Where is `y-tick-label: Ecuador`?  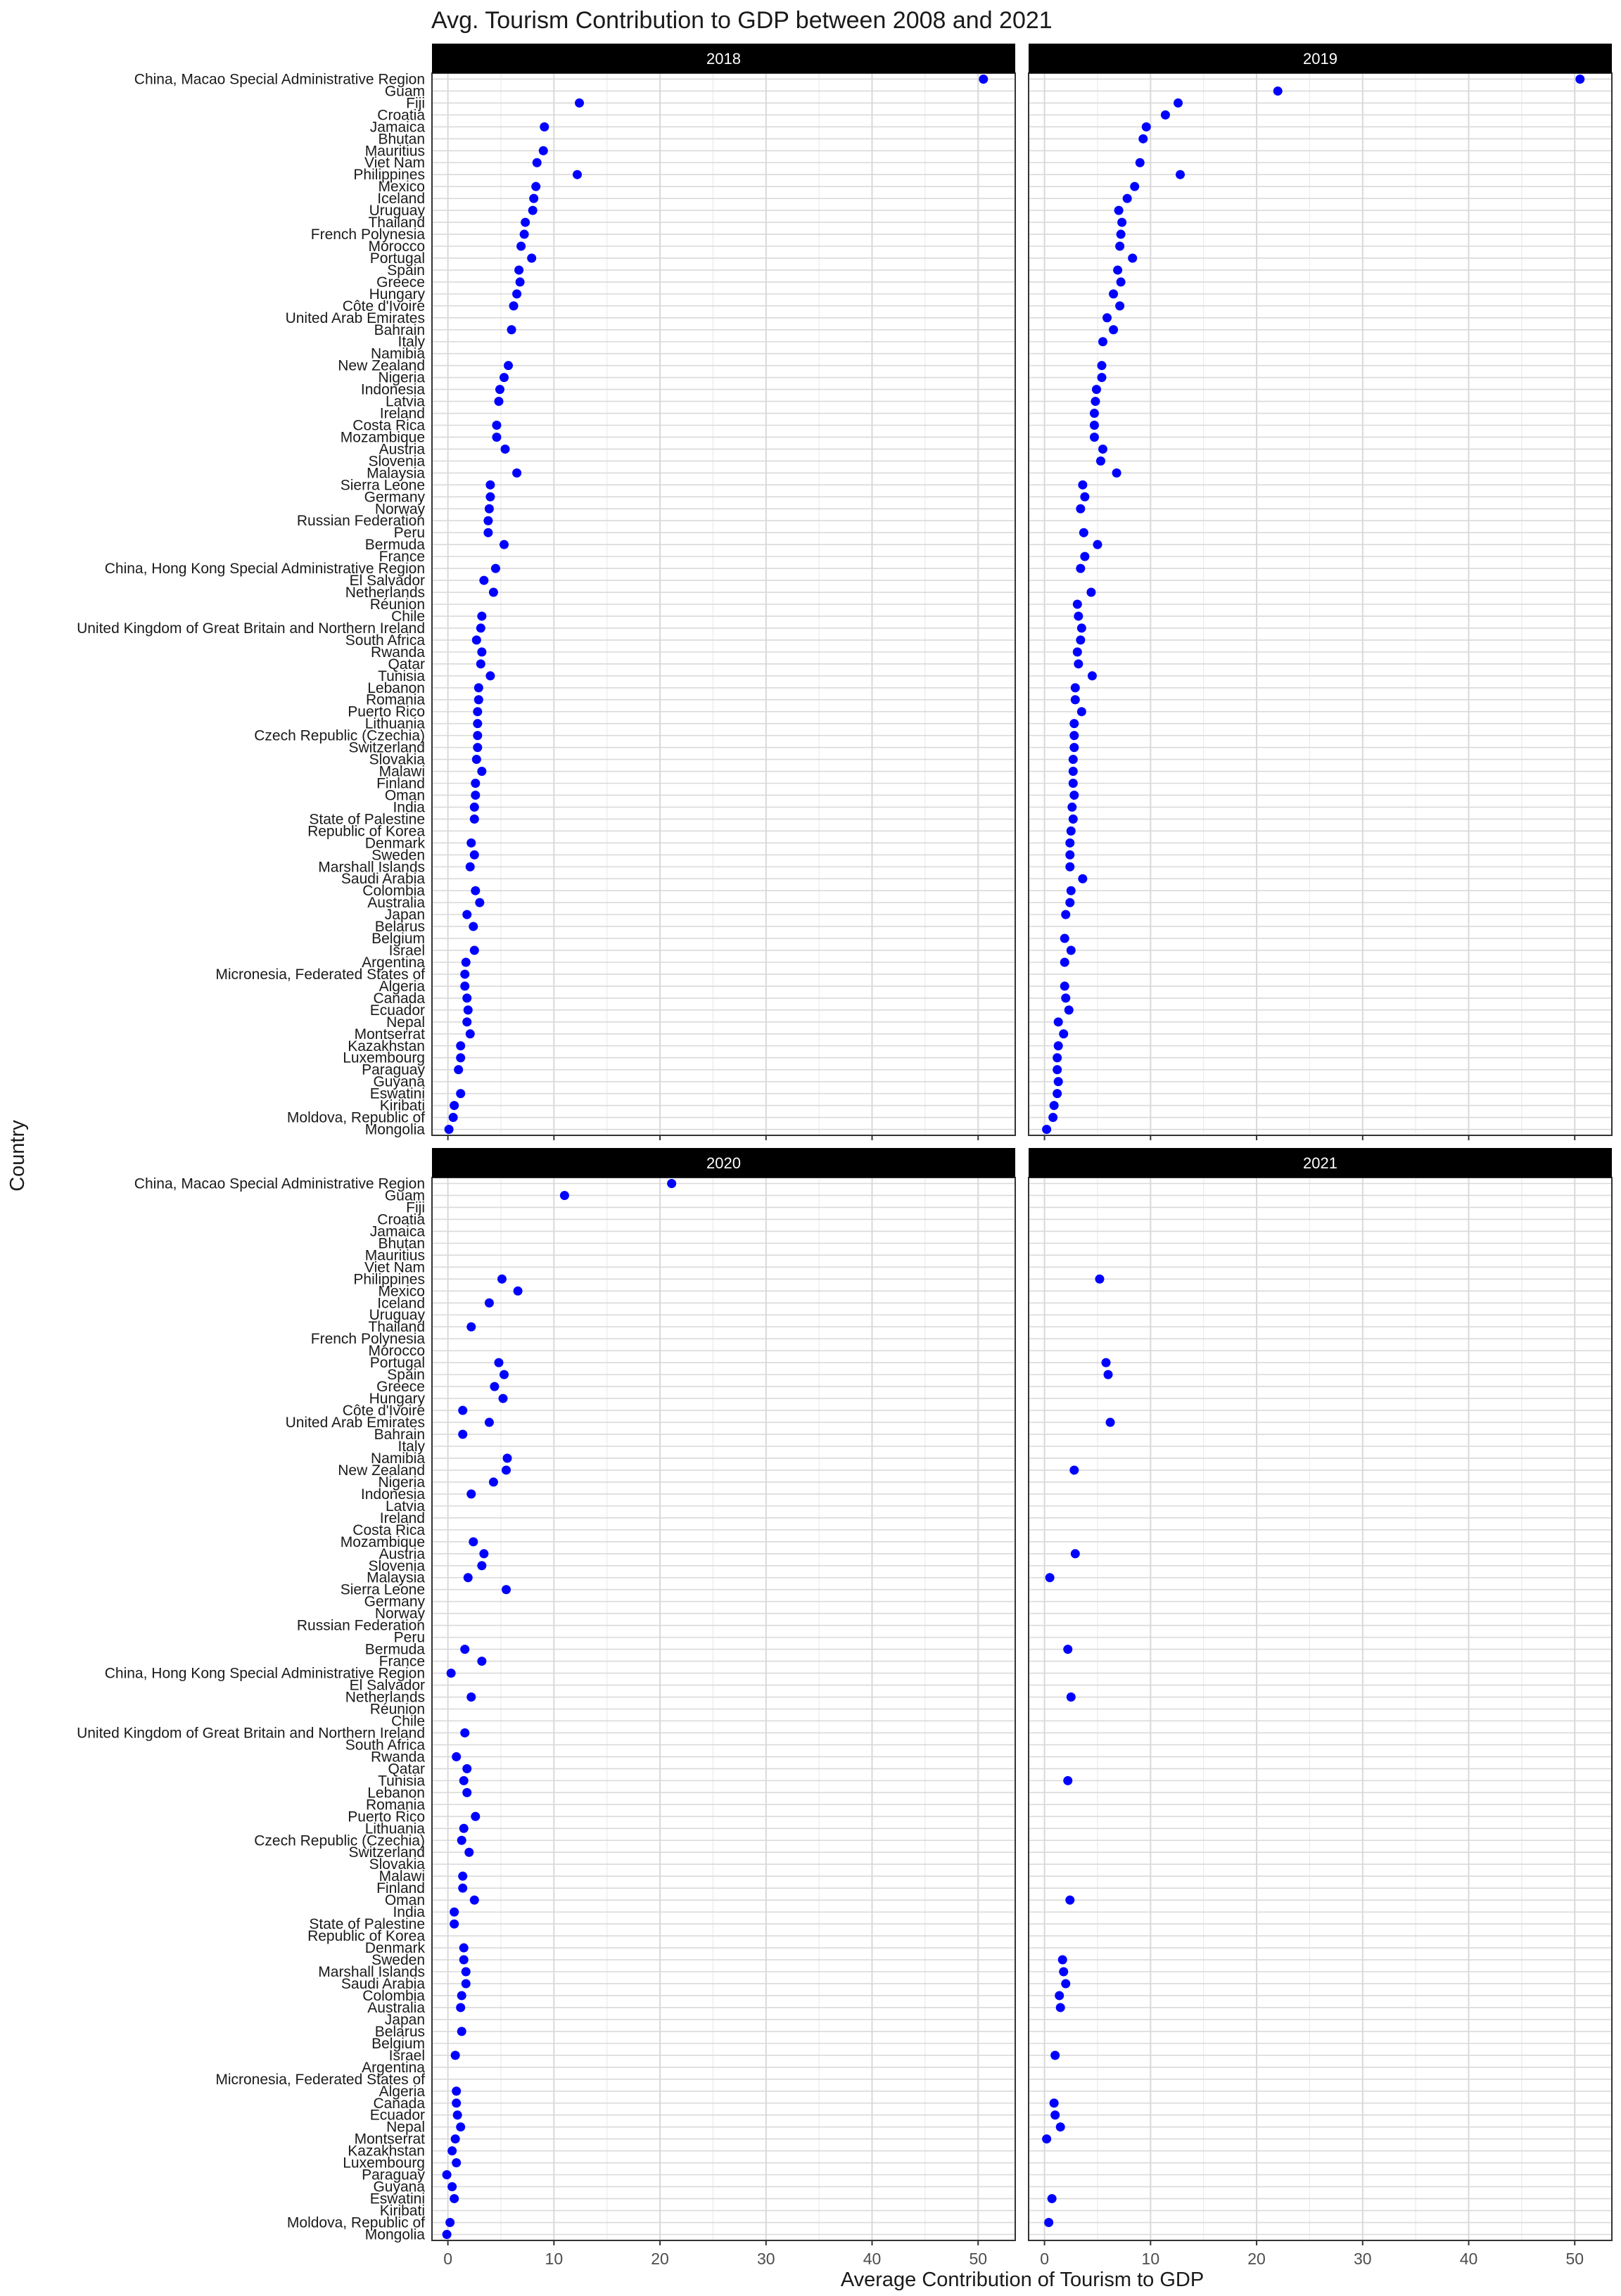
y-tick-label: Ecuador is located at coordinates (397, 2115).